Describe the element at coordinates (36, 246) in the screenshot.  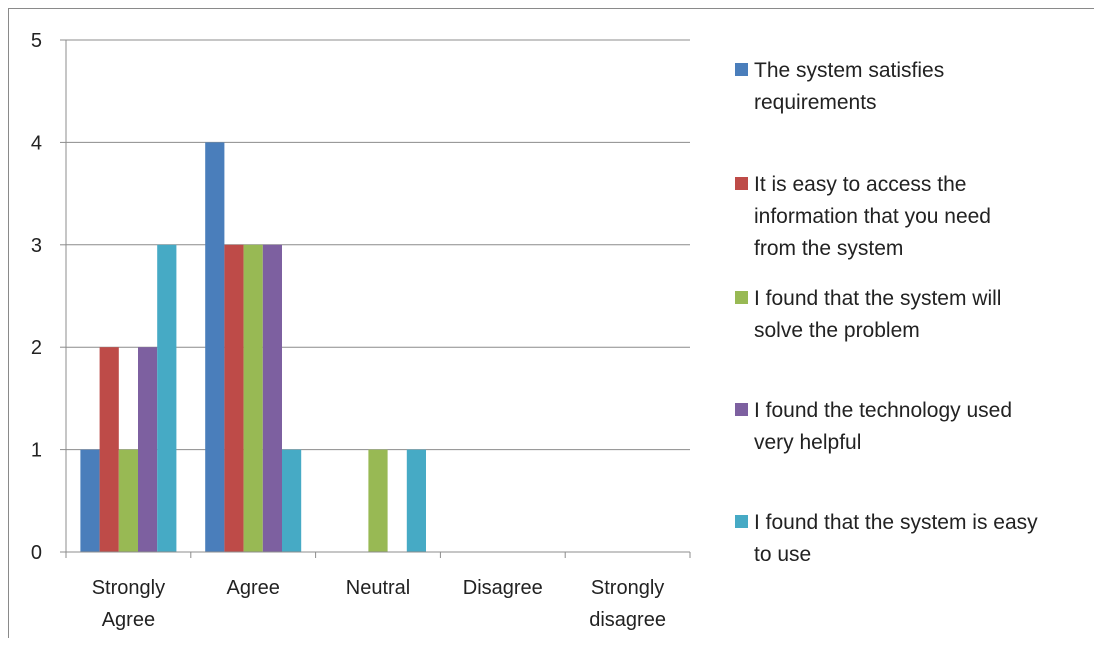
I see `y-tick-label: 3` at that location.